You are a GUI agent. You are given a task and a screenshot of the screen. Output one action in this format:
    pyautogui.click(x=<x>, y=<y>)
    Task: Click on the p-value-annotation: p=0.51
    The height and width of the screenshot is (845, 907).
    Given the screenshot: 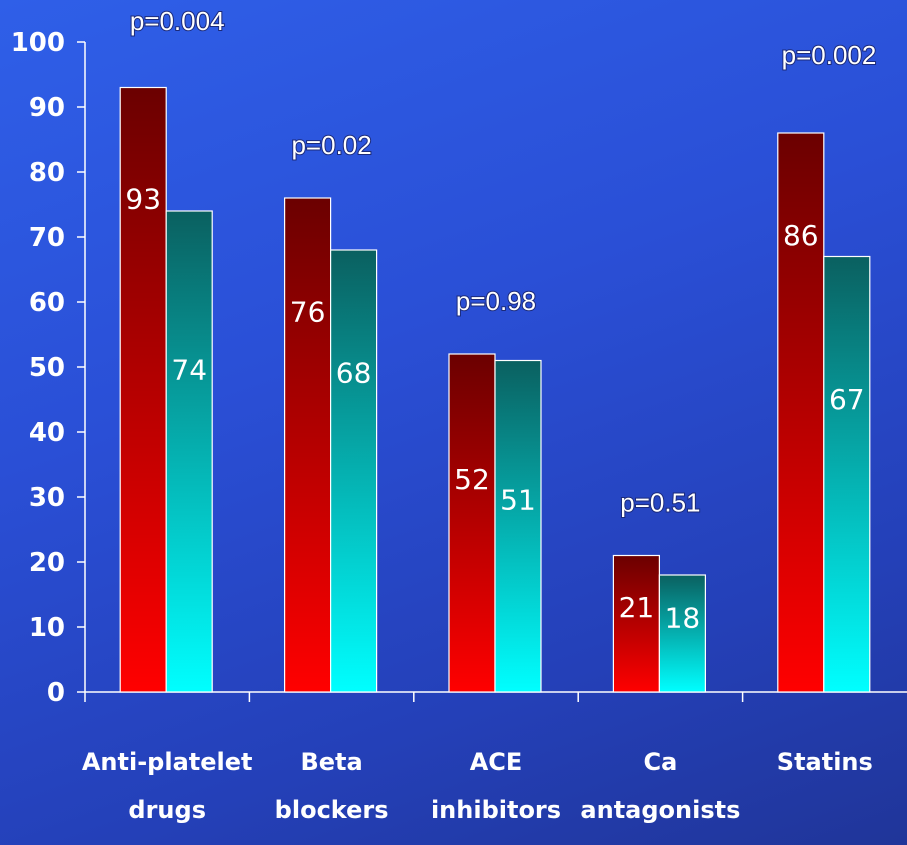 What is the action you would take?
    pyautogui.click(x=660, y=503)
    